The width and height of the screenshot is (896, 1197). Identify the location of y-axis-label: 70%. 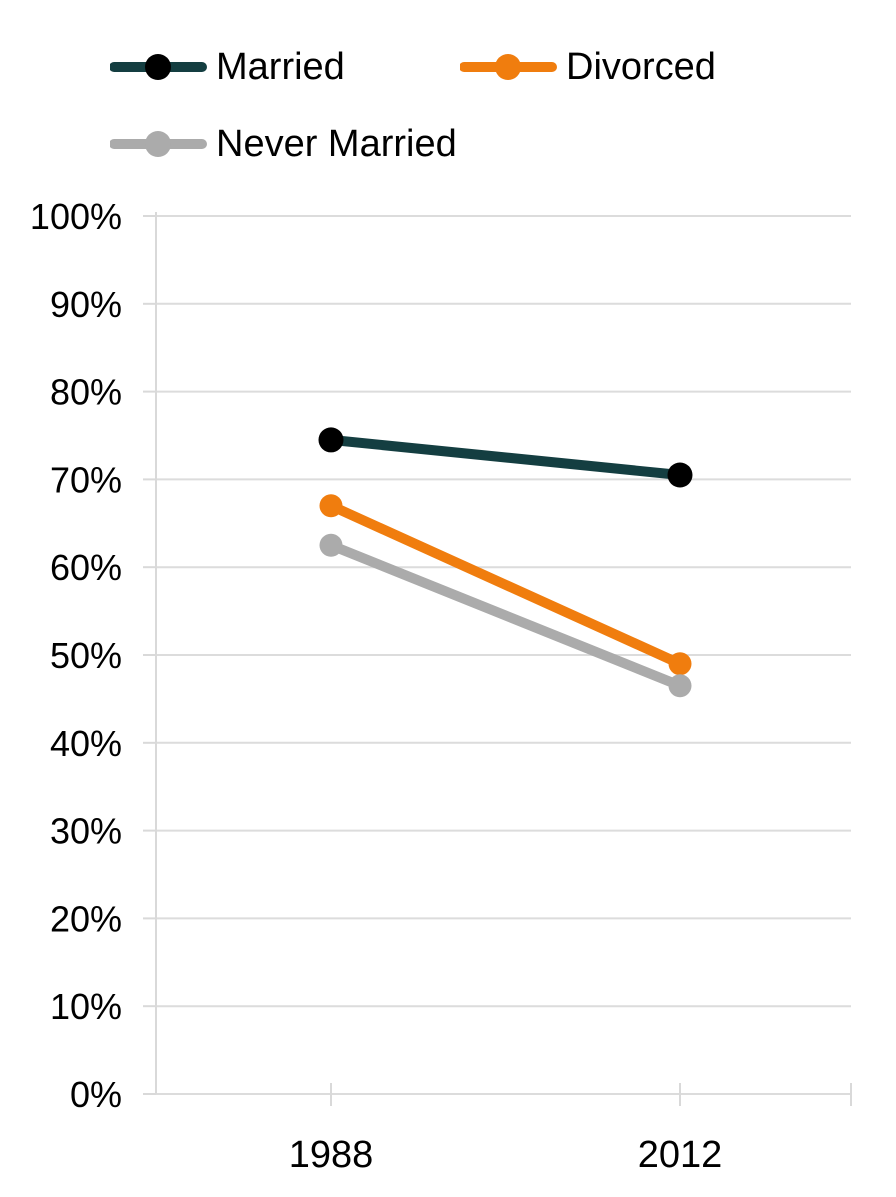
(86, 479).